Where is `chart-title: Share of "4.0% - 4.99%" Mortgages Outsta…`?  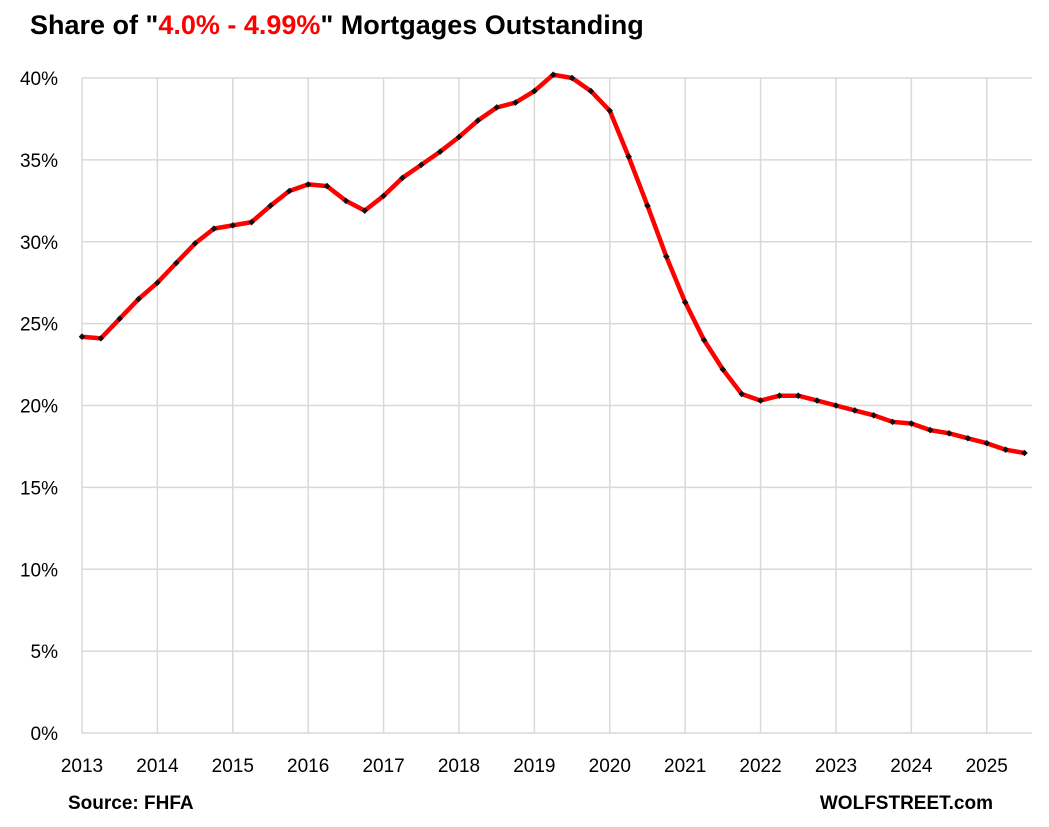 chart-title: Share of "4.0% - 4.99%" Mortgages Outsta… is located at coordinates (337, 25).